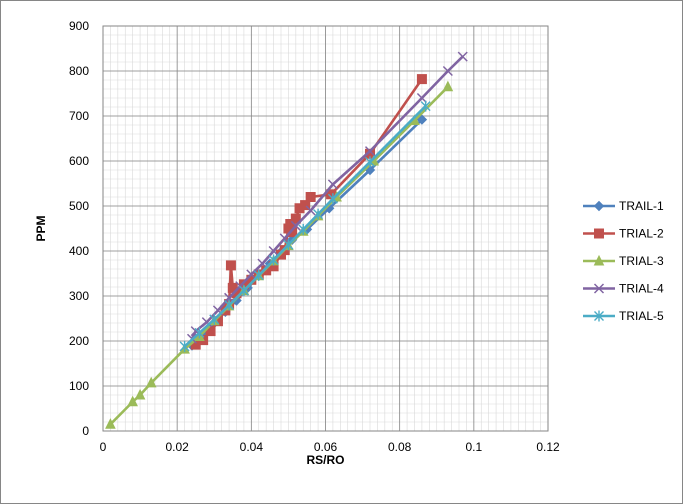  Describe the element at coordinates (79, 71) in the screenshot. I see `y-tick-label: 800` at that location.